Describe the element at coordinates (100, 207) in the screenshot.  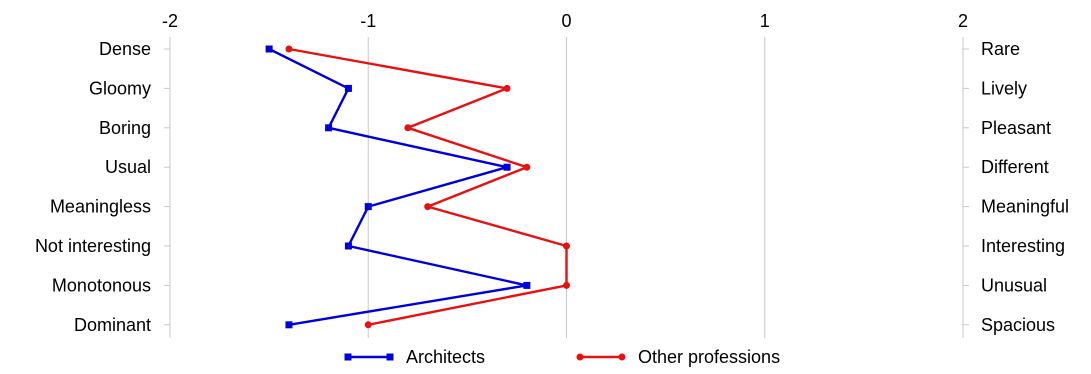
I see `left-category-label: Meaningless` at that location.